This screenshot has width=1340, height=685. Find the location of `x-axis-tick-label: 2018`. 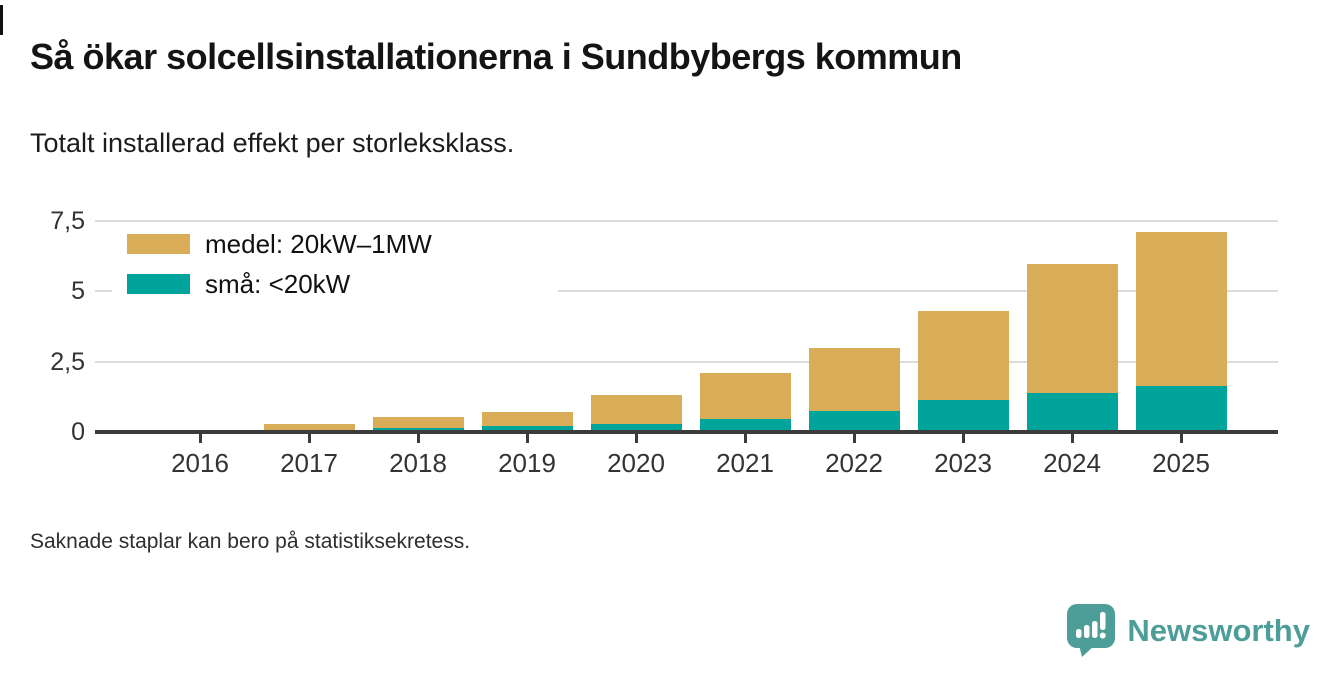

x-axis-tick-label: 2018 is located at coordinates (418, 463).